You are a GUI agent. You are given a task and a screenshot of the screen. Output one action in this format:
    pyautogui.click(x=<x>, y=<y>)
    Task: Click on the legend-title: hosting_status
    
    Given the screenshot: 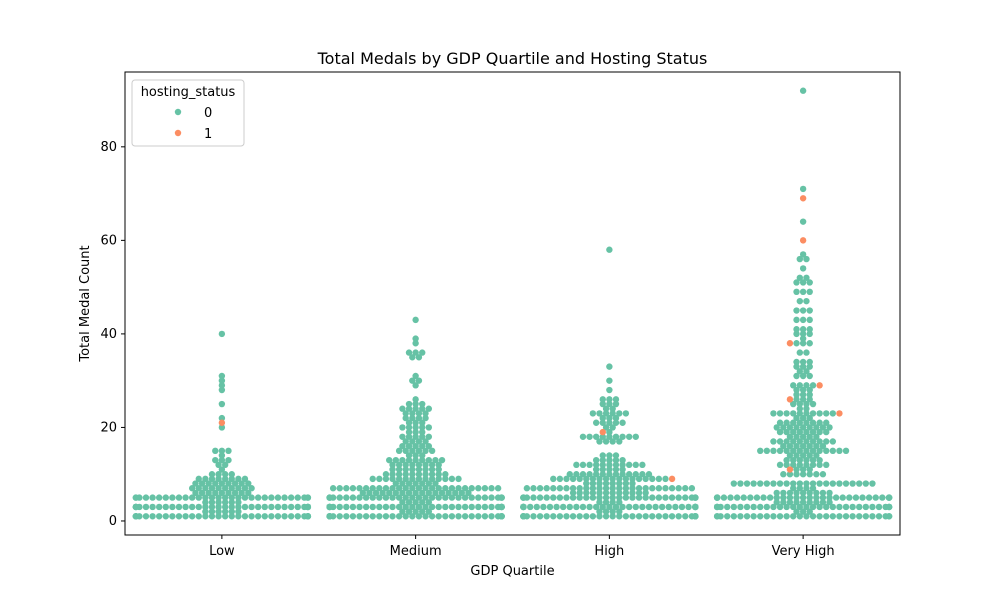 What is the action you would take?
    pyautogui.click(x=188, y=92)
    